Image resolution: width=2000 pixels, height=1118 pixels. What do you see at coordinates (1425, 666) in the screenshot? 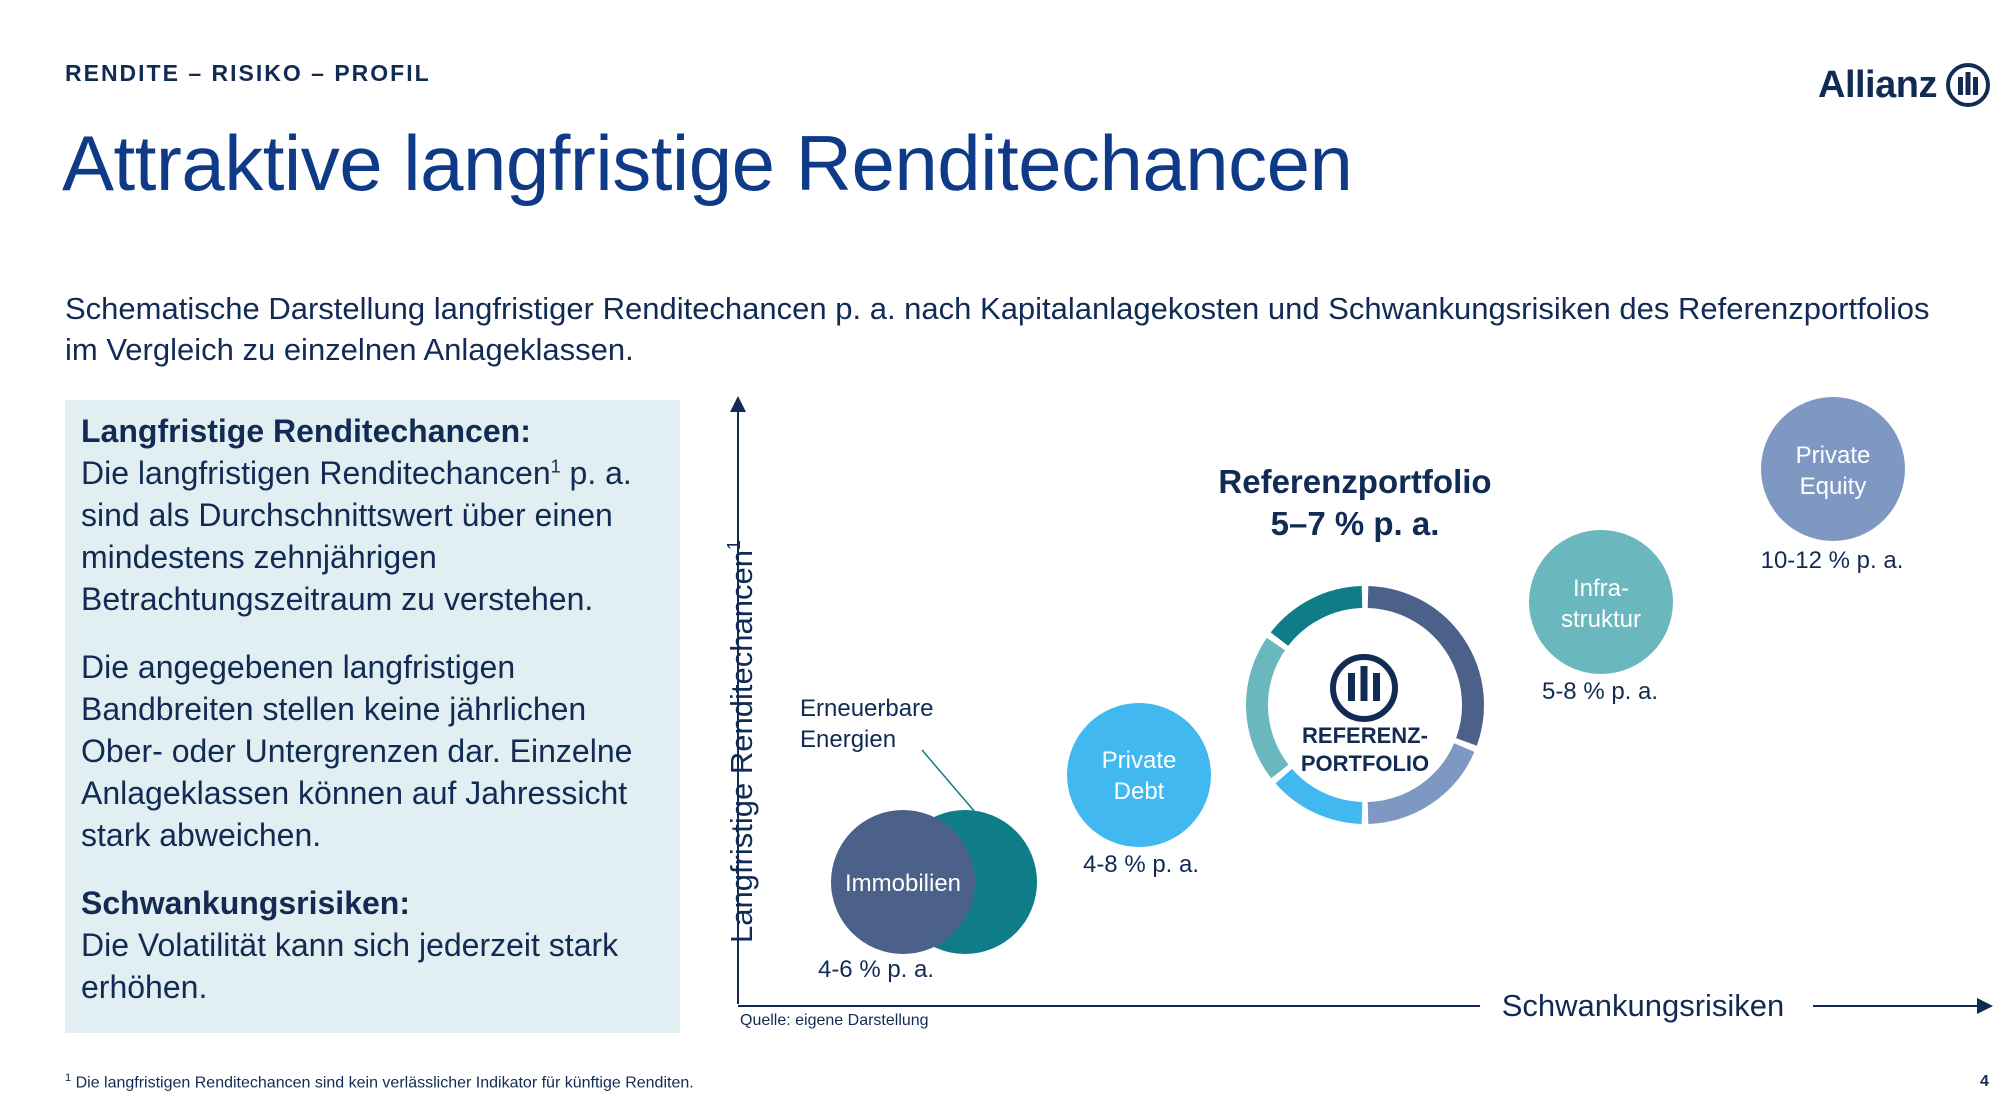
I see `donut-segment-dark-blue` at bounding box center [1425, 666].